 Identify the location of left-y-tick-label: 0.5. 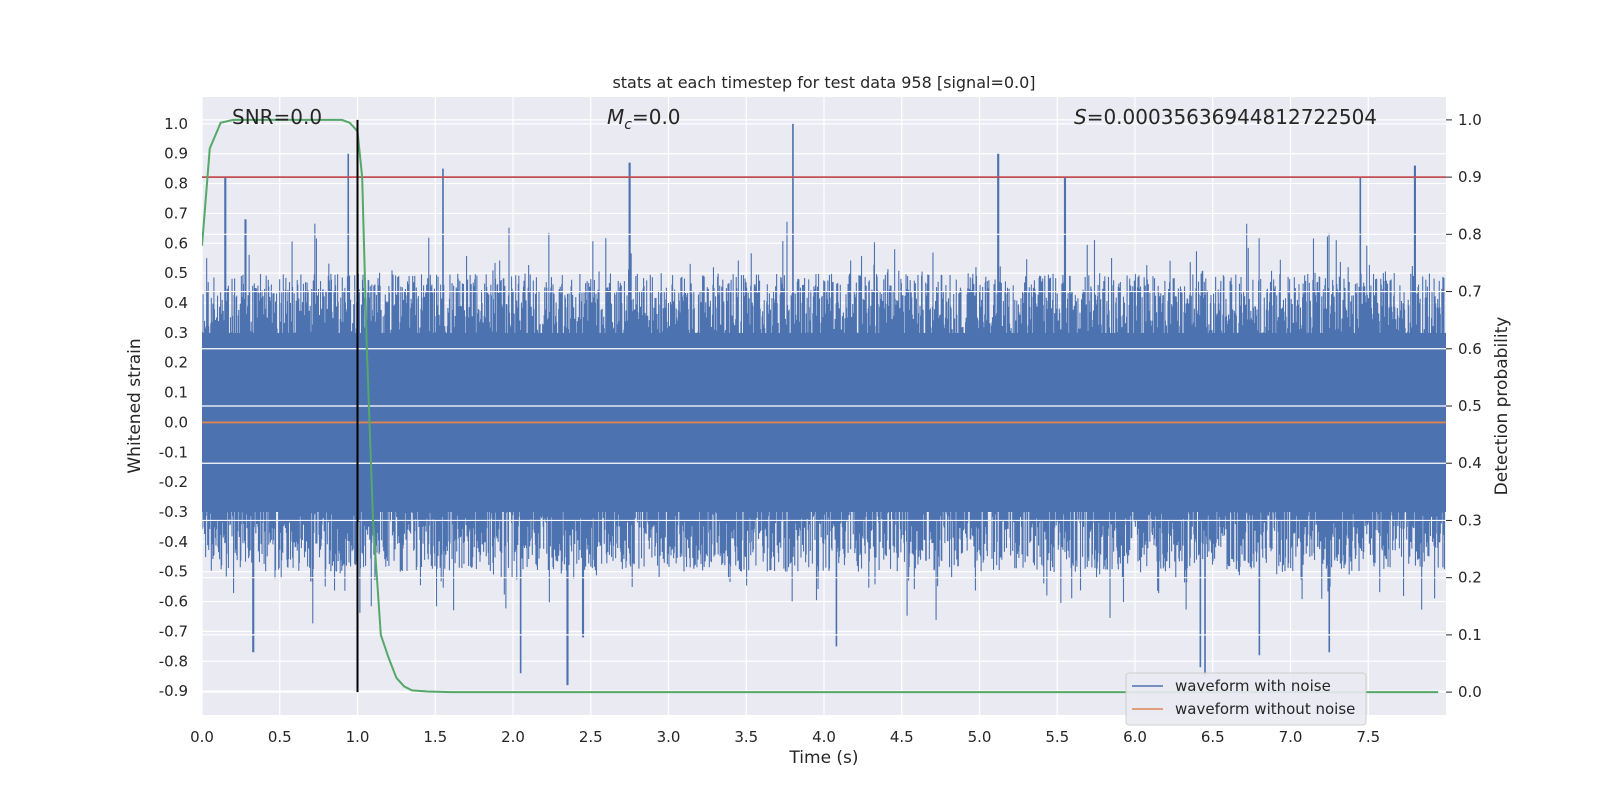
(176, 273).